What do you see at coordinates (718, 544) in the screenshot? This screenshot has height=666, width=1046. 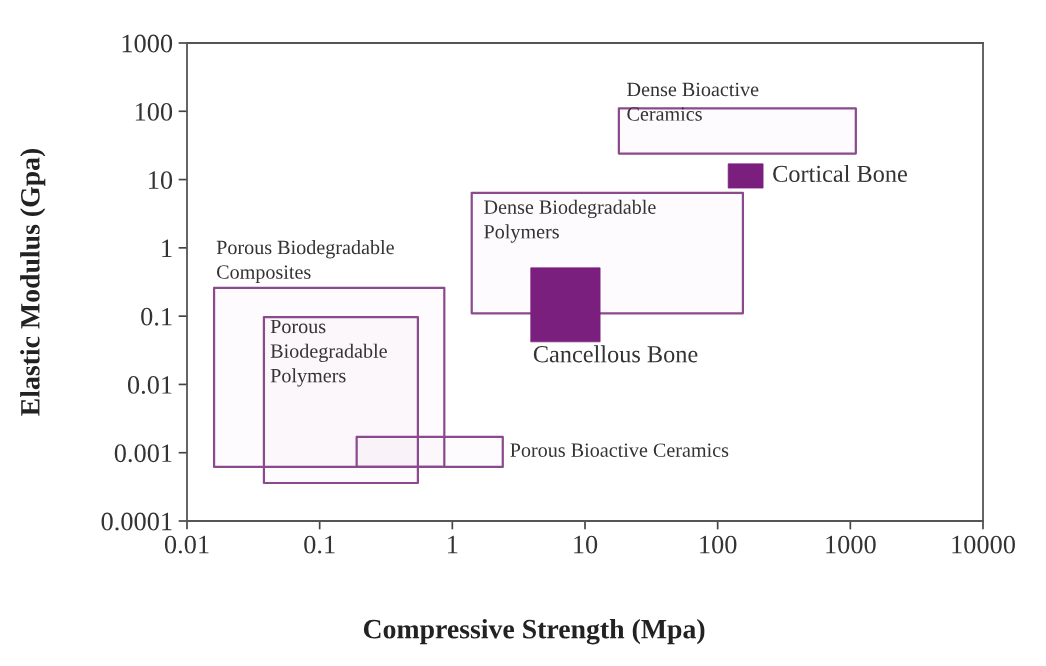 I see `x-tick-label: 100` at bounding box center [718, 544].